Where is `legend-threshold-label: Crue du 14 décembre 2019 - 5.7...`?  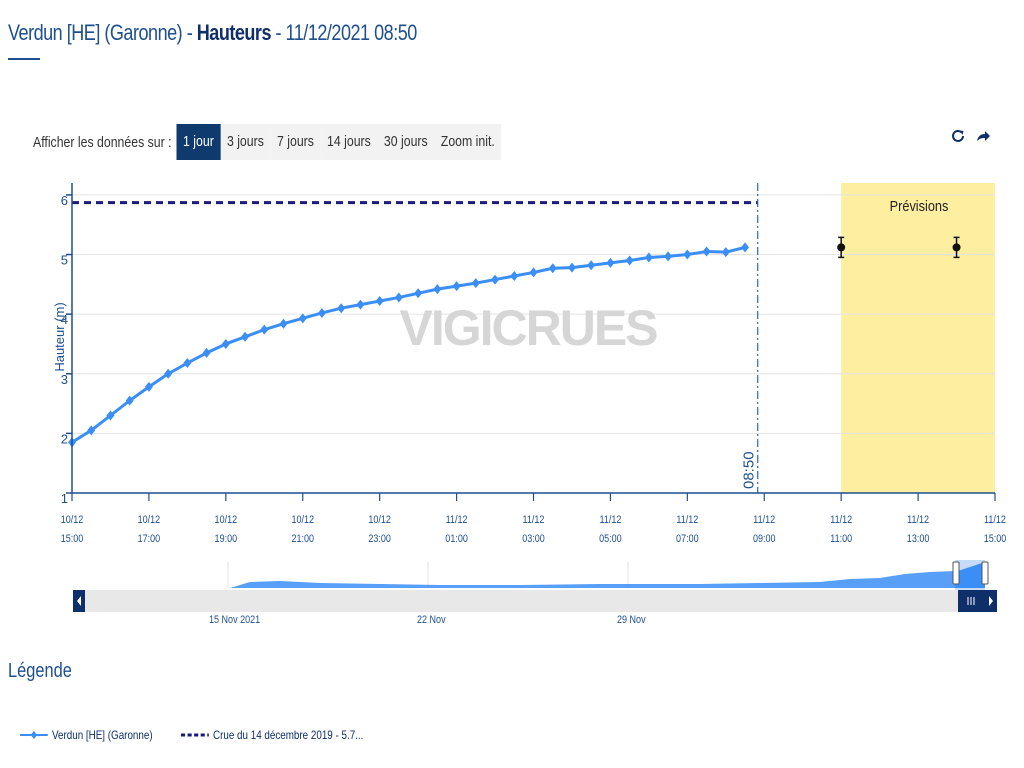 legend-threshold-label: Crue du 14 décembre 2019 - 5.7... is located at coordinates (288, 735).